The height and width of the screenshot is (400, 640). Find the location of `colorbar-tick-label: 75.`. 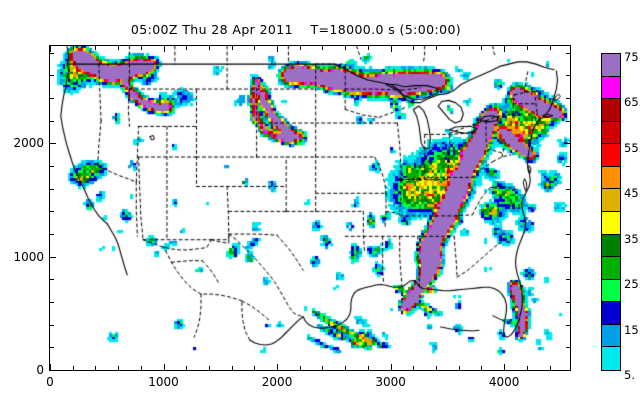

colorbar-tick-label: 75. is located at coordinates (632, 57).